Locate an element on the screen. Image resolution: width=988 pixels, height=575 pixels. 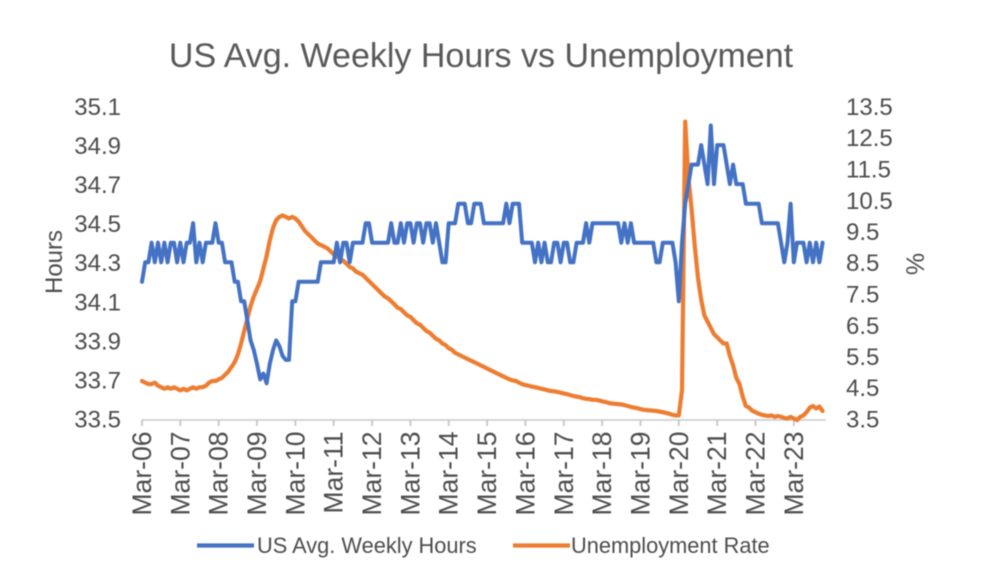
svg-text: Unemployment Rate is located at coordinates (670, 545).